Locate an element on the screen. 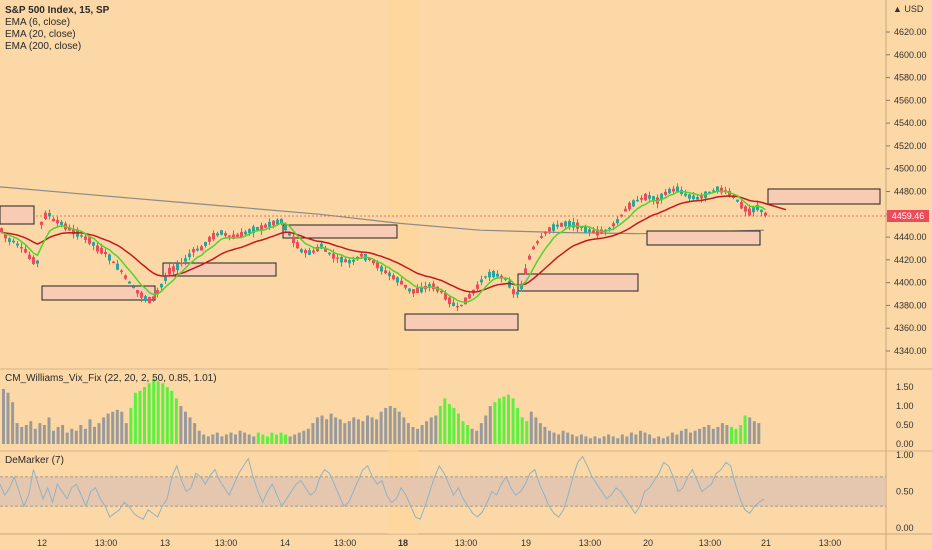 This screenshot has height=550, width=932. price-tick-label: 4580.00 is located at coordinates (910, 78).